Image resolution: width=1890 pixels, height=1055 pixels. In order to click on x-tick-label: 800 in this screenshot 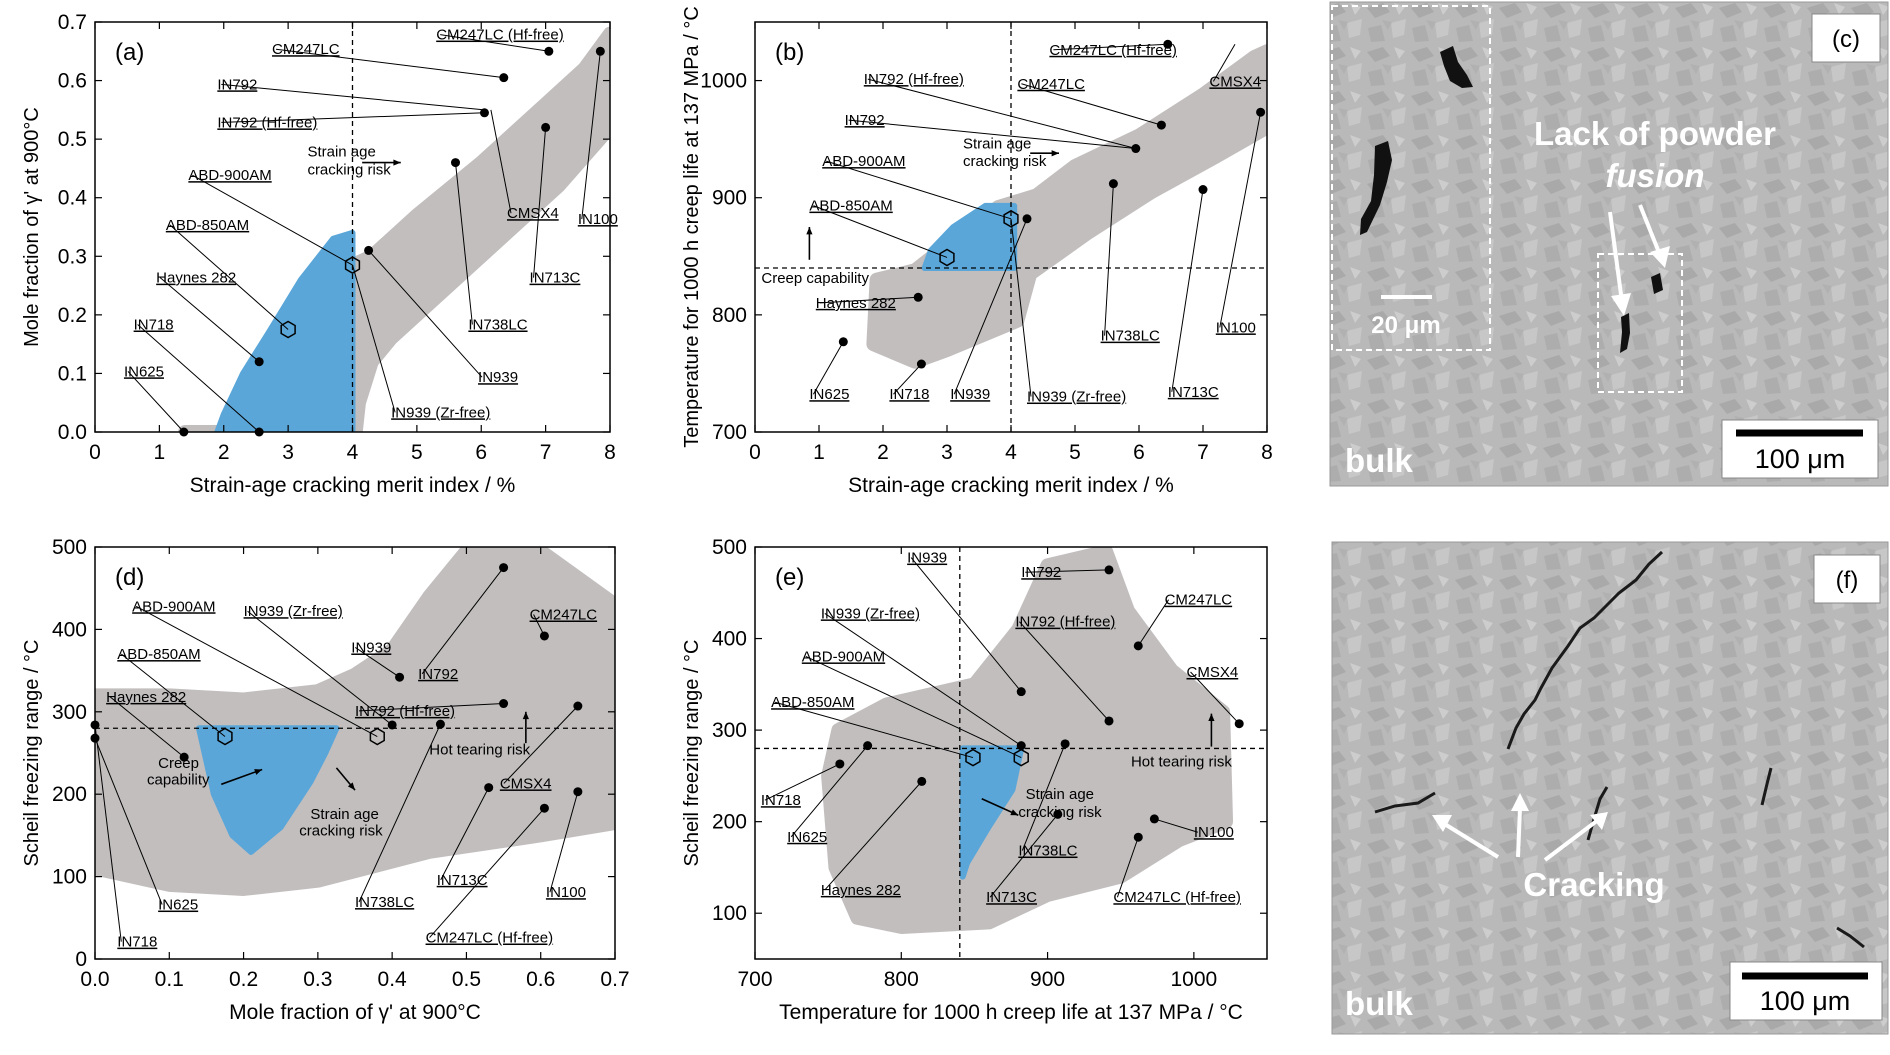, I will do `click(901, 979)`.